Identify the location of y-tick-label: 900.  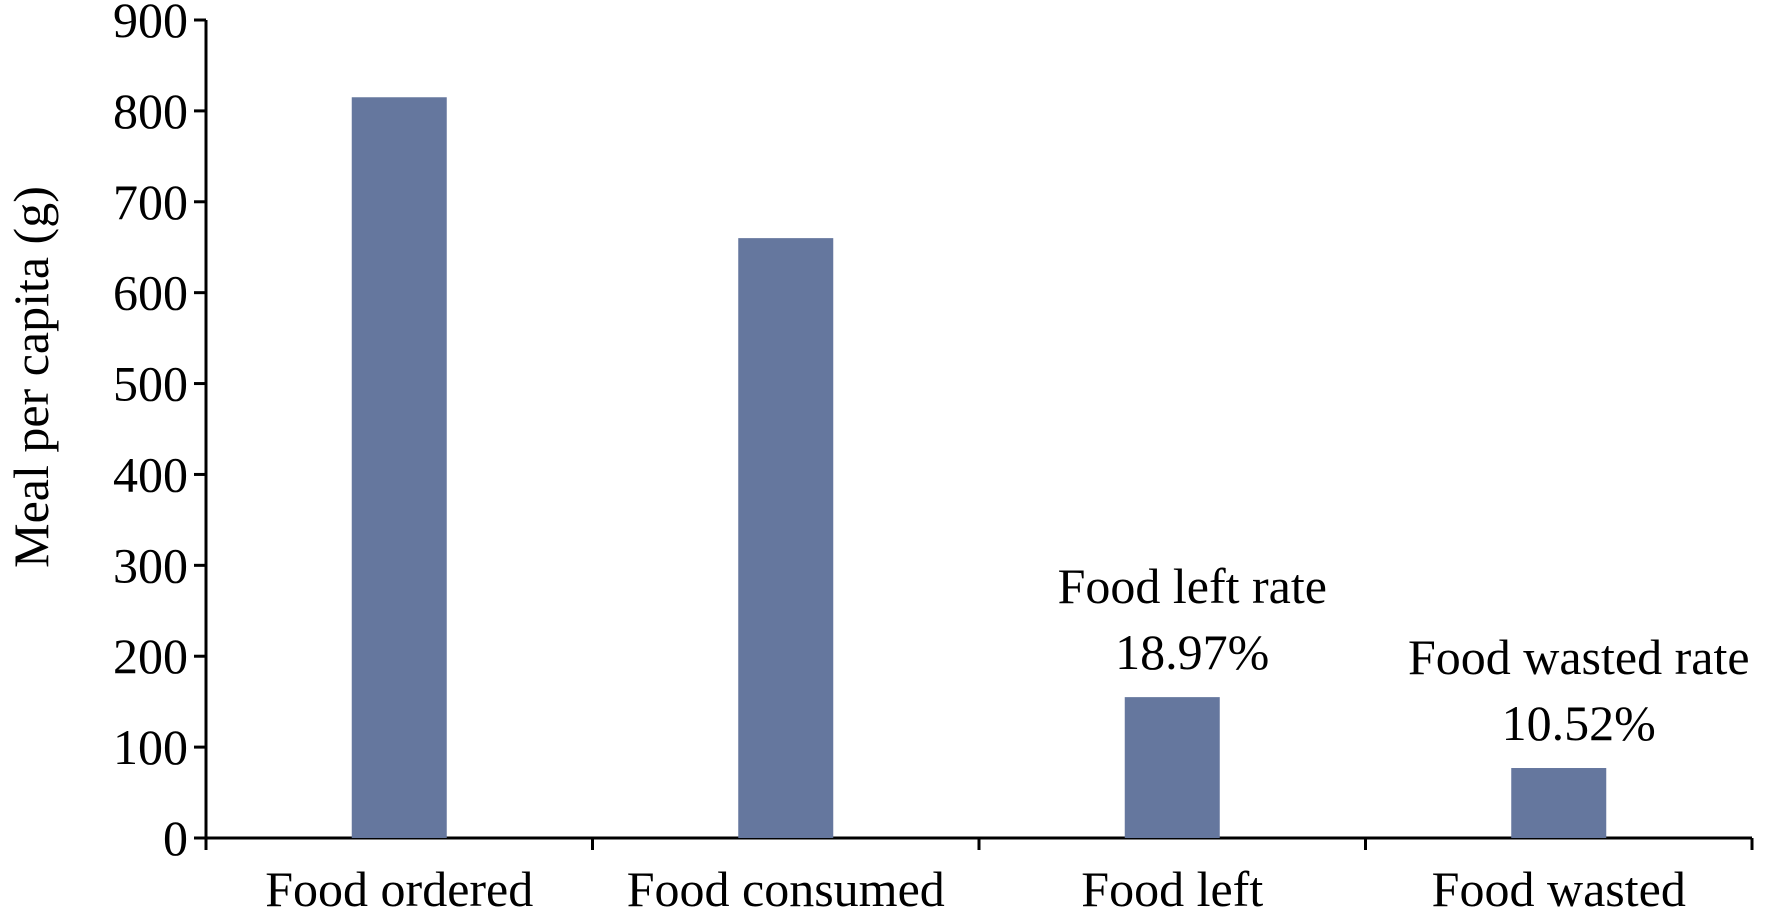
(150, 24).